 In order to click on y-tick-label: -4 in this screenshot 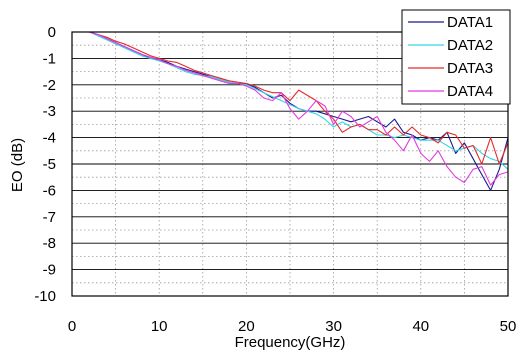, I will do `click(49, 138)`.